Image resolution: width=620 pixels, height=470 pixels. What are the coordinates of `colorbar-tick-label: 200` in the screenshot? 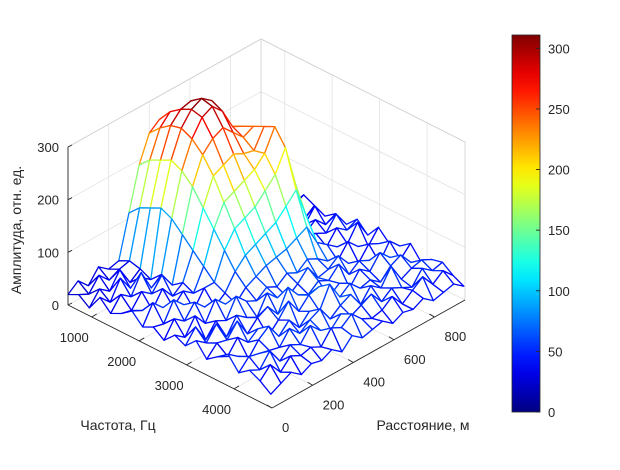 It's located at (559, 170).